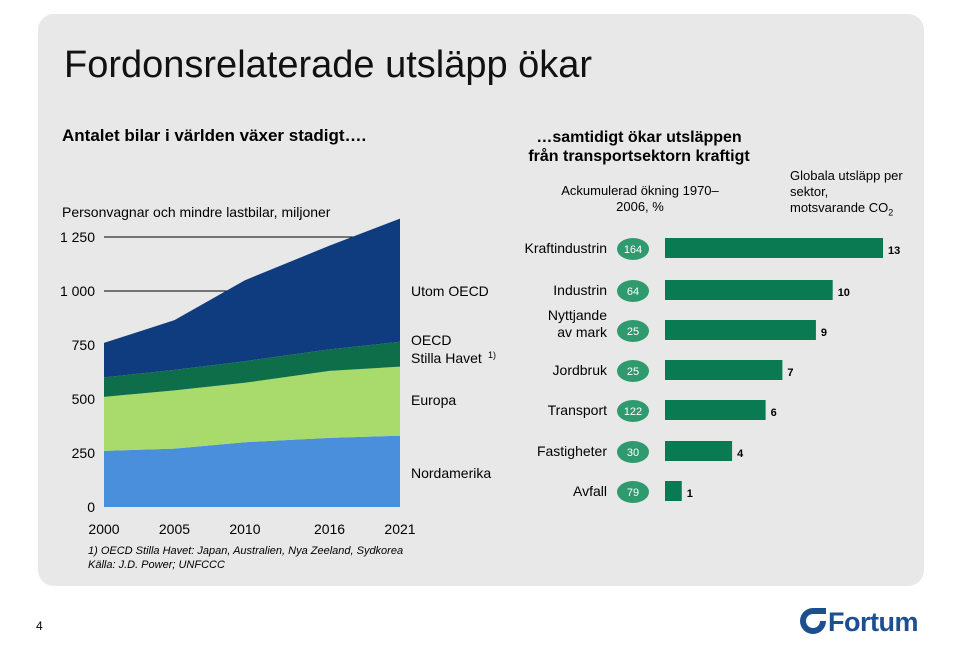 This screenshot has width=960, height=665. I want to click on bar-value-label: 6, so click(774, 413).